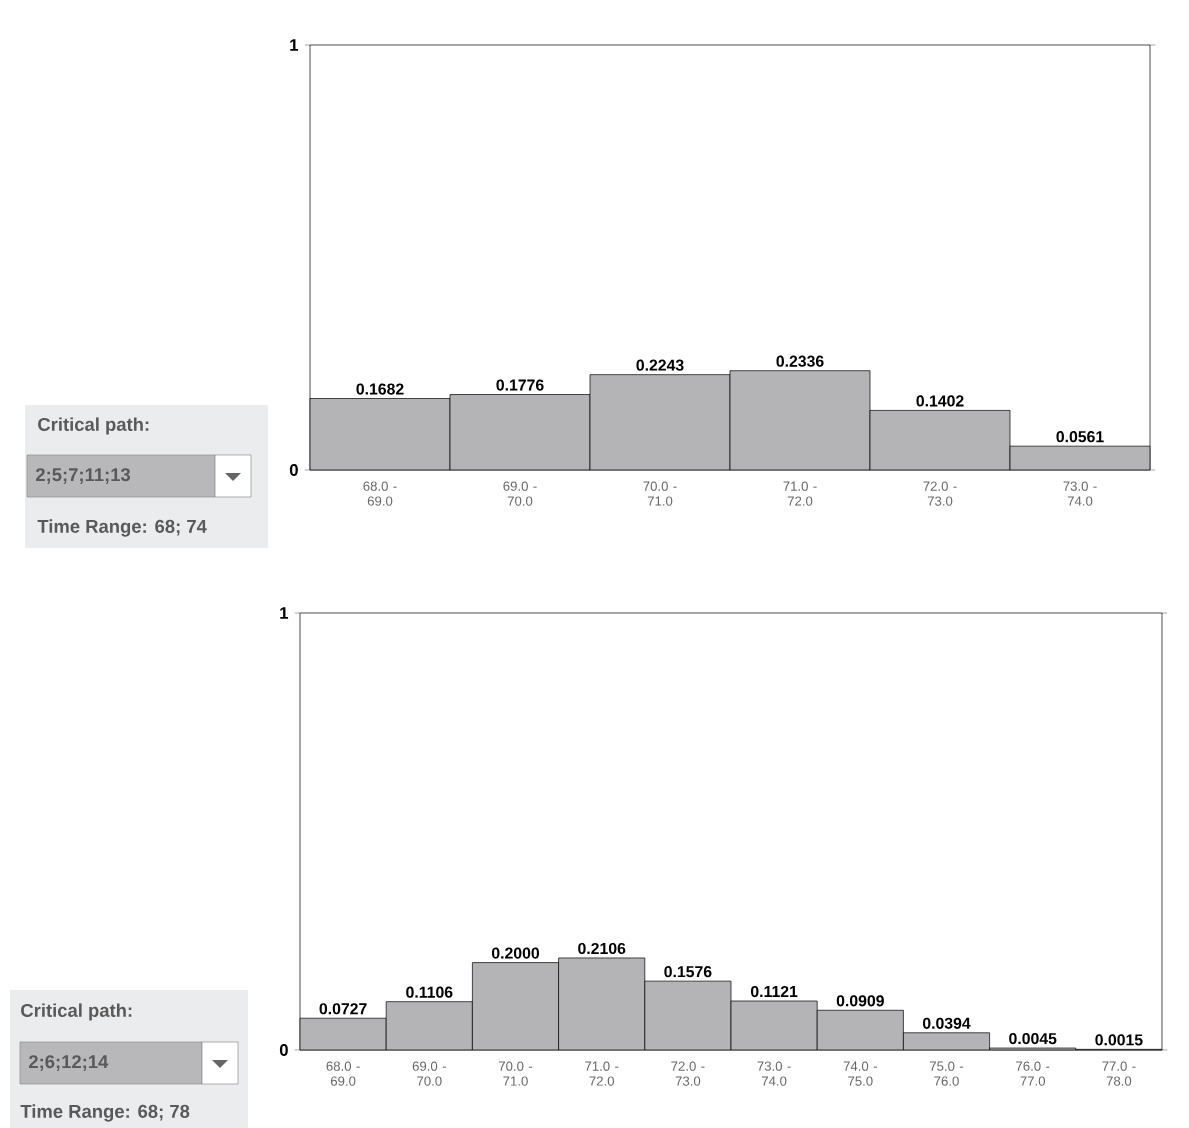 The image size is (1189, 1128). What do you see at coordinates (1080, 437) in the screenshot?
I see `data-label: 0.0561` at bounding box center [1080, 437].